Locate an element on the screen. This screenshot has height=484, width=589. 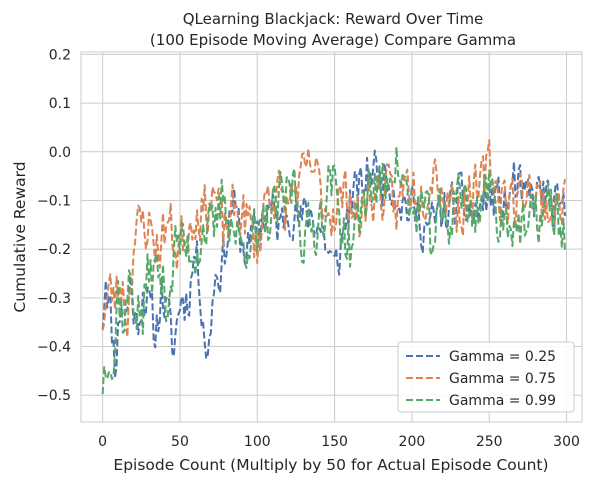
x-tick-label: 50 is located at coordinates (180, 442).